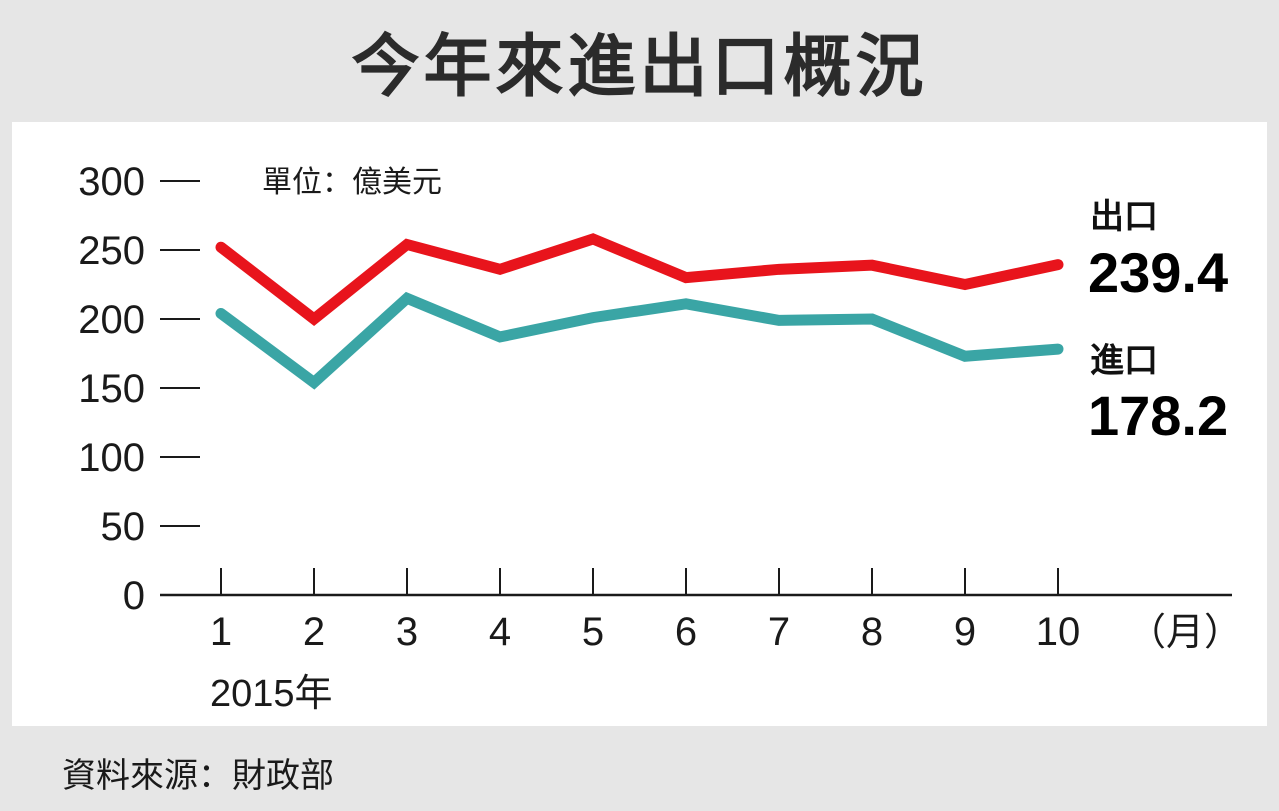  I want to click on chart-title: 今年來進出口概況, so click(639, 67).